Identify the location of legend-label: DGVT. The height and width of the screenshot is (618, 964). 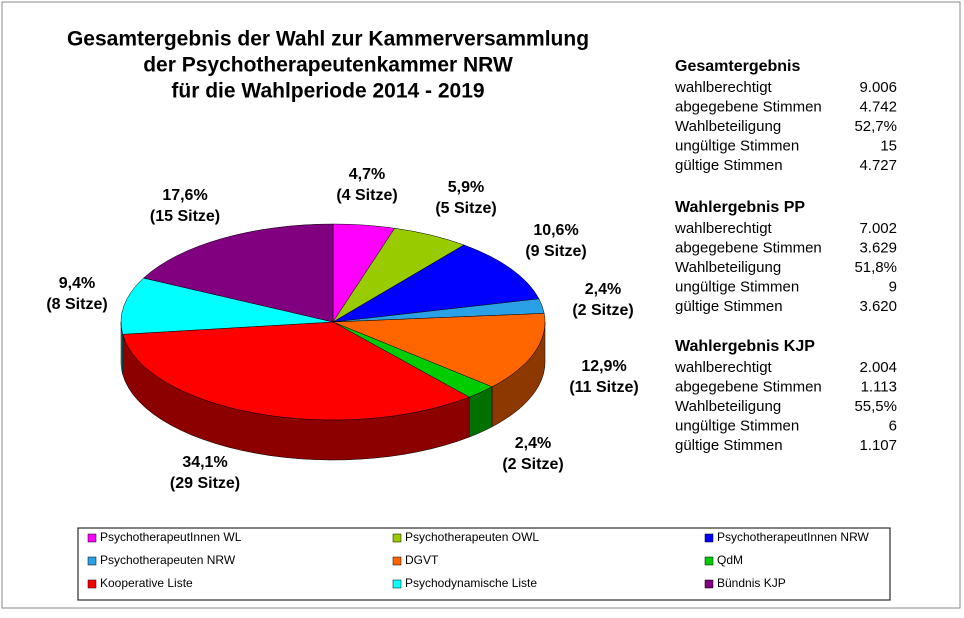
(422, 560).